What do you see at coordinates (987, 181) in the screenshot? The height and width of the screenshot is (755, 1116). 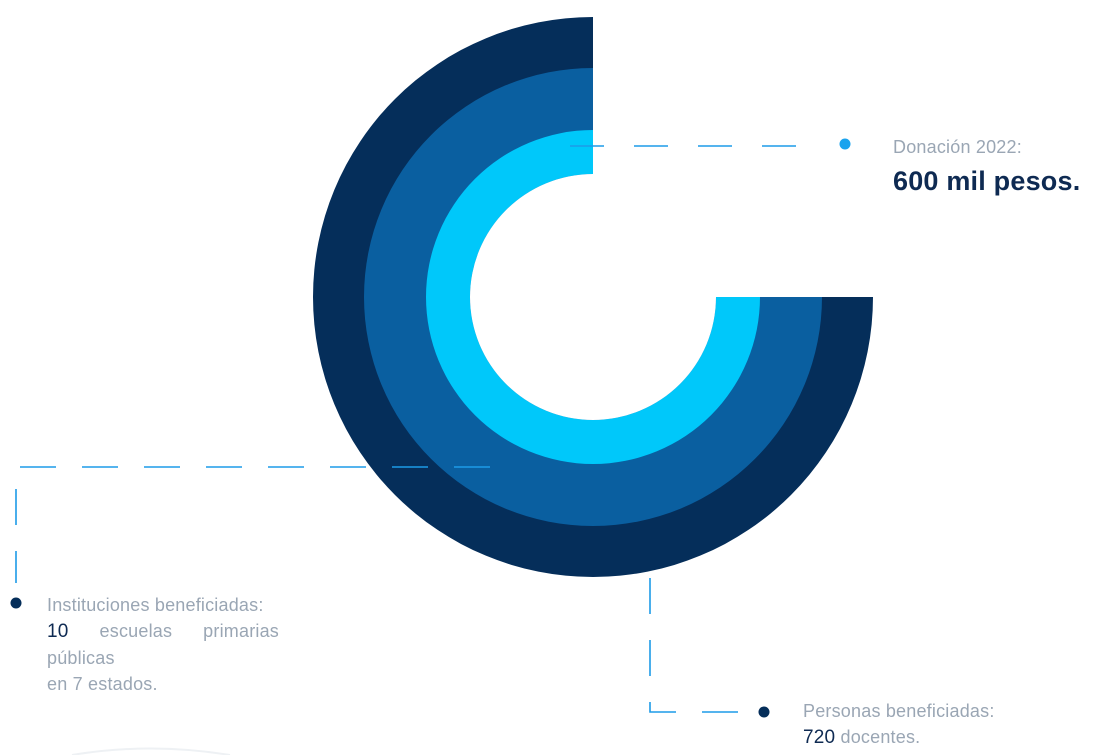 I see `donation-value: 600 mil pesos.` at bounding box center [987, 181].